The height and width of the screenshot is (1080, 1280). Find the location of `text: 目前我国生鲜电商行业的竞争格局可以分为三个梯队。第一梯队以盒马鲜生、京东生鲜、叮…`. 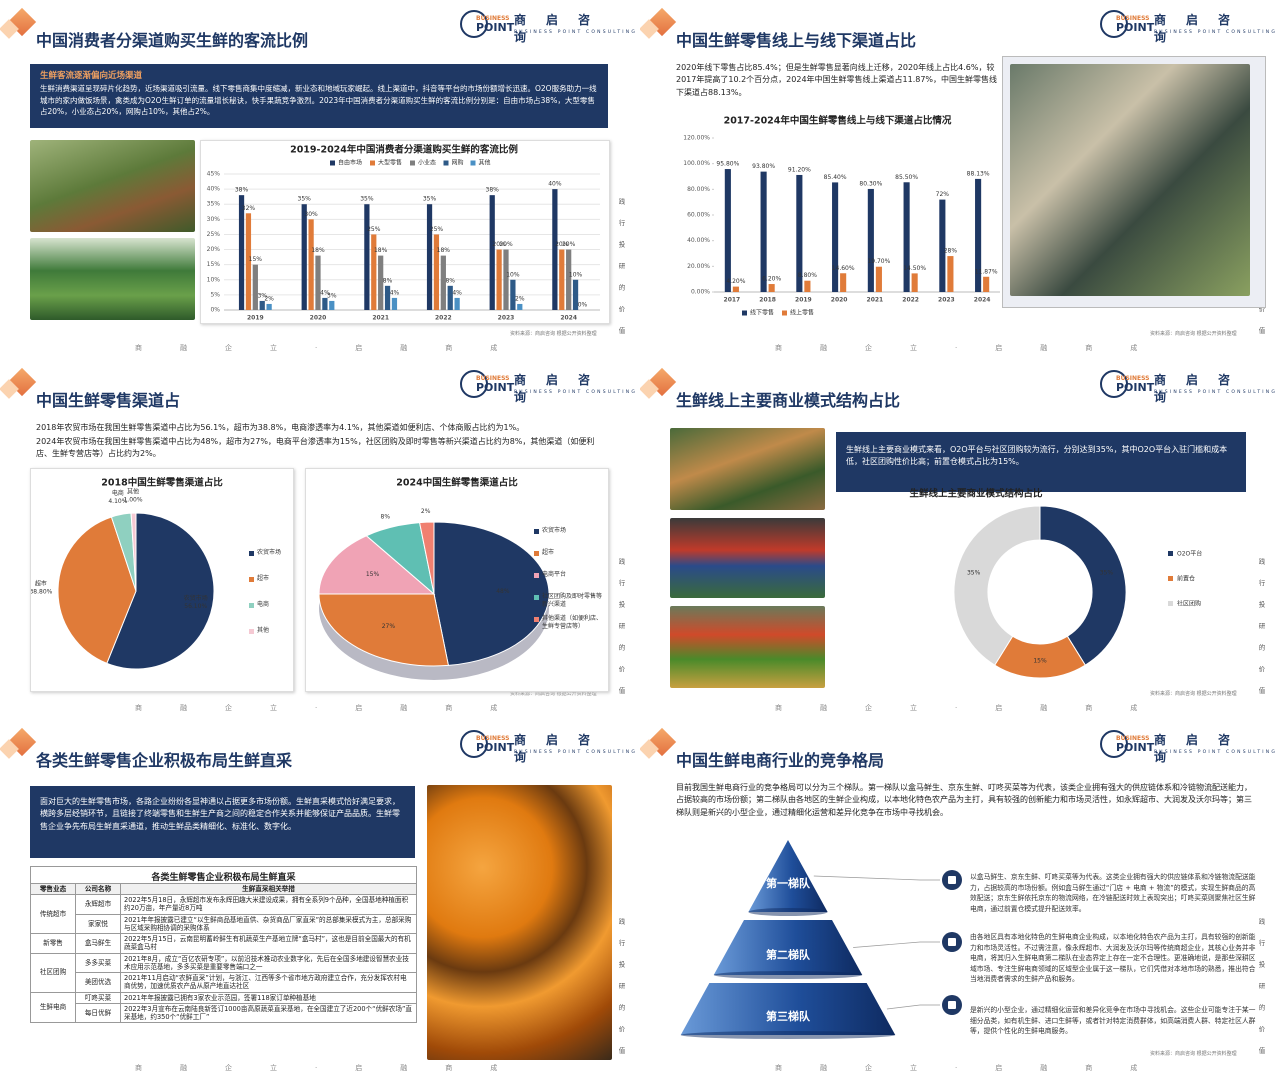

text: 目前我国生鲜电商行业的竞争格局可以分为三个梯队。第一梯队以盒马鲜生、京东生鲜、叮… is located at coordinates (964, 800).